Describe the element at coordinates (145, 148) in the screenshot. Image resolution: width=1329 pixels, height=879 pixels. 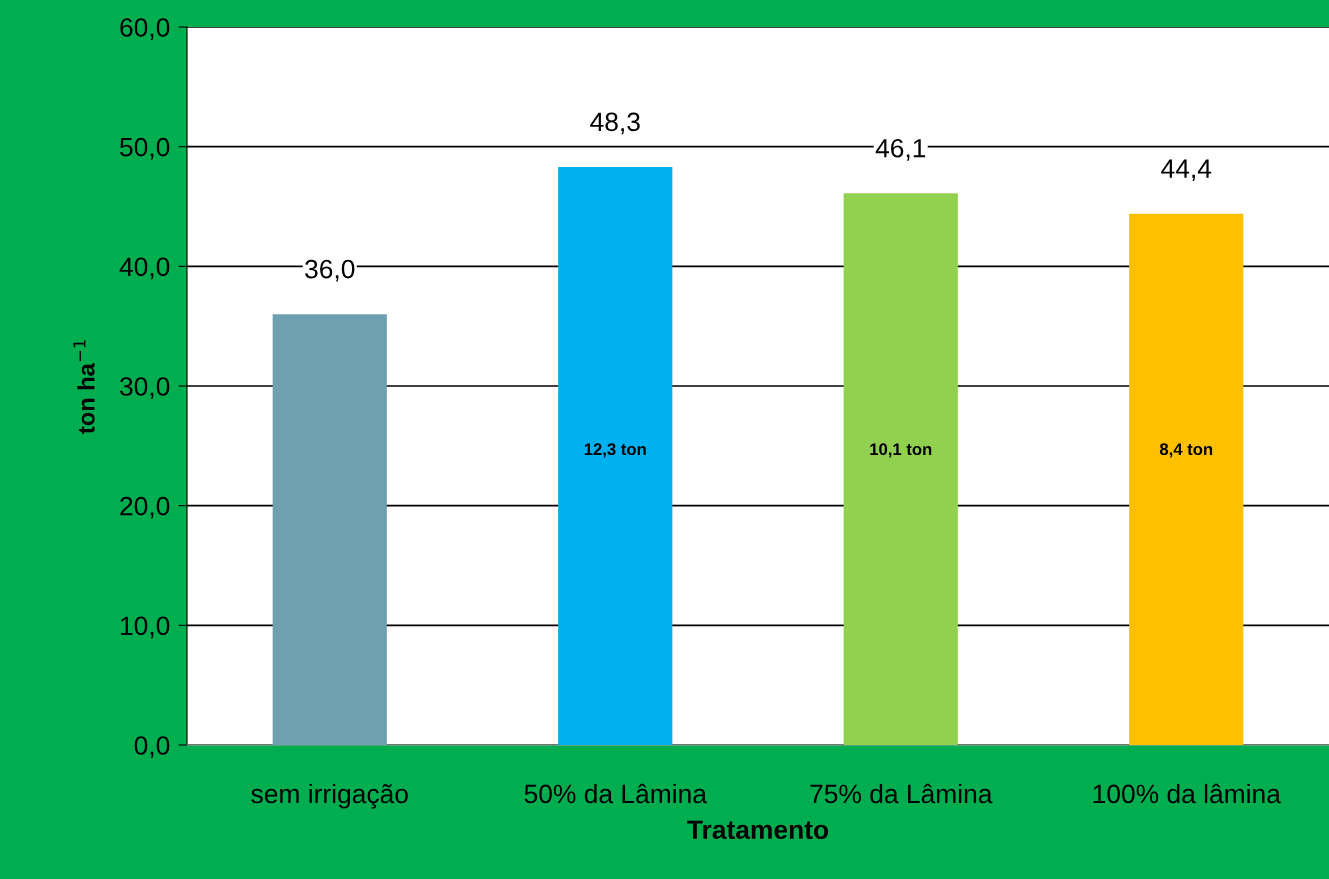
I see `y-tick-label: 50,0` at that location.